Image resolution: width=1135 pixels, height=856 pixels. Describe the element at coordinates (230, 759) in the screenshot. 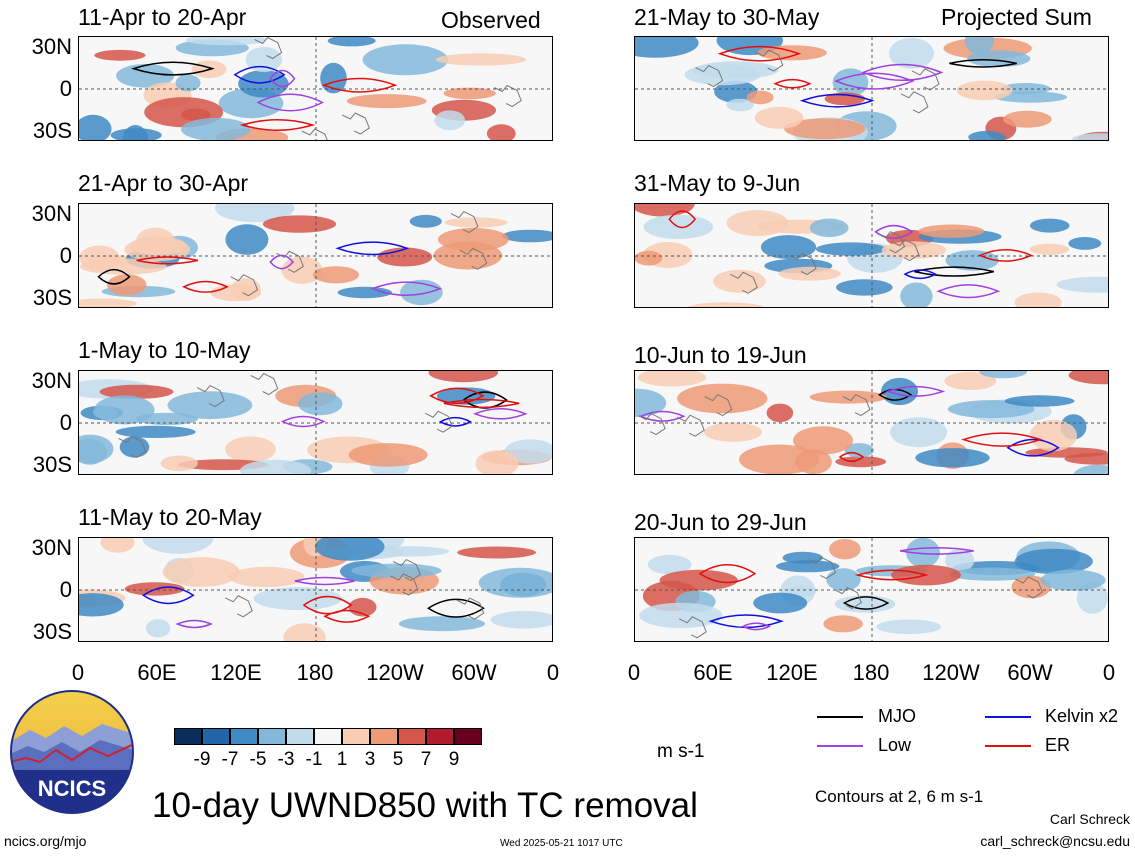

I see `colorbar-label: -7` at that location.